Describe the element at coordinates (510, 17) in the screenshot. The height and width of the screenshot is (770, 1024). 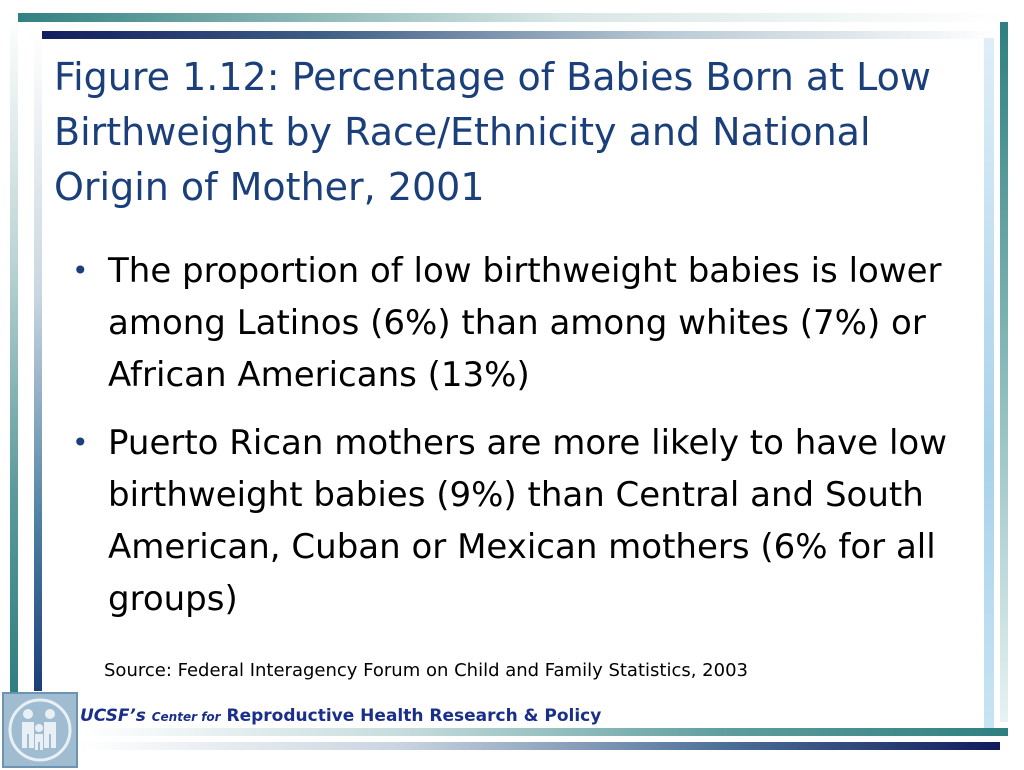
I see `top-decorative-bar-teal` at that location.